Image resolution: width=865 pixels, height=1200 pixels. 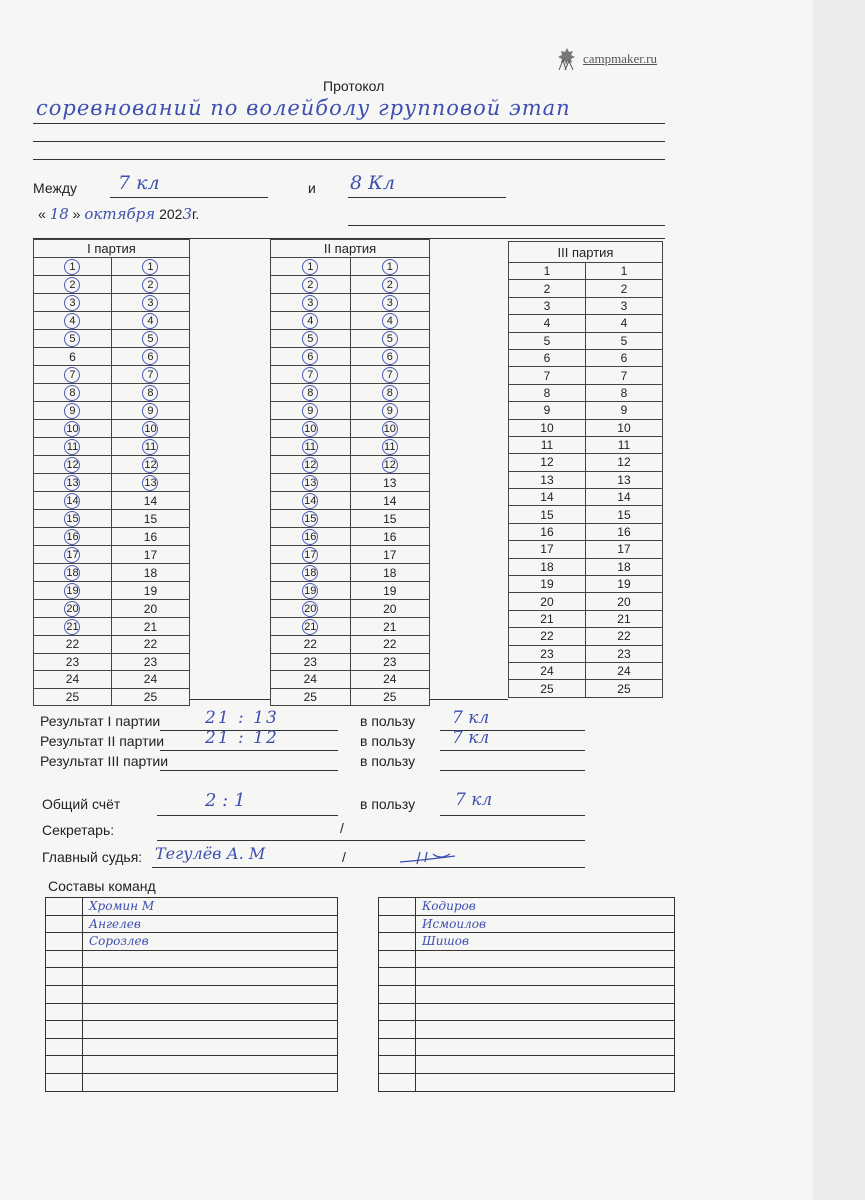 What do you see at coordinates (545, 941) in the screenshot?
I see `roster-name: Шишов` at bounding box center [545, 941].